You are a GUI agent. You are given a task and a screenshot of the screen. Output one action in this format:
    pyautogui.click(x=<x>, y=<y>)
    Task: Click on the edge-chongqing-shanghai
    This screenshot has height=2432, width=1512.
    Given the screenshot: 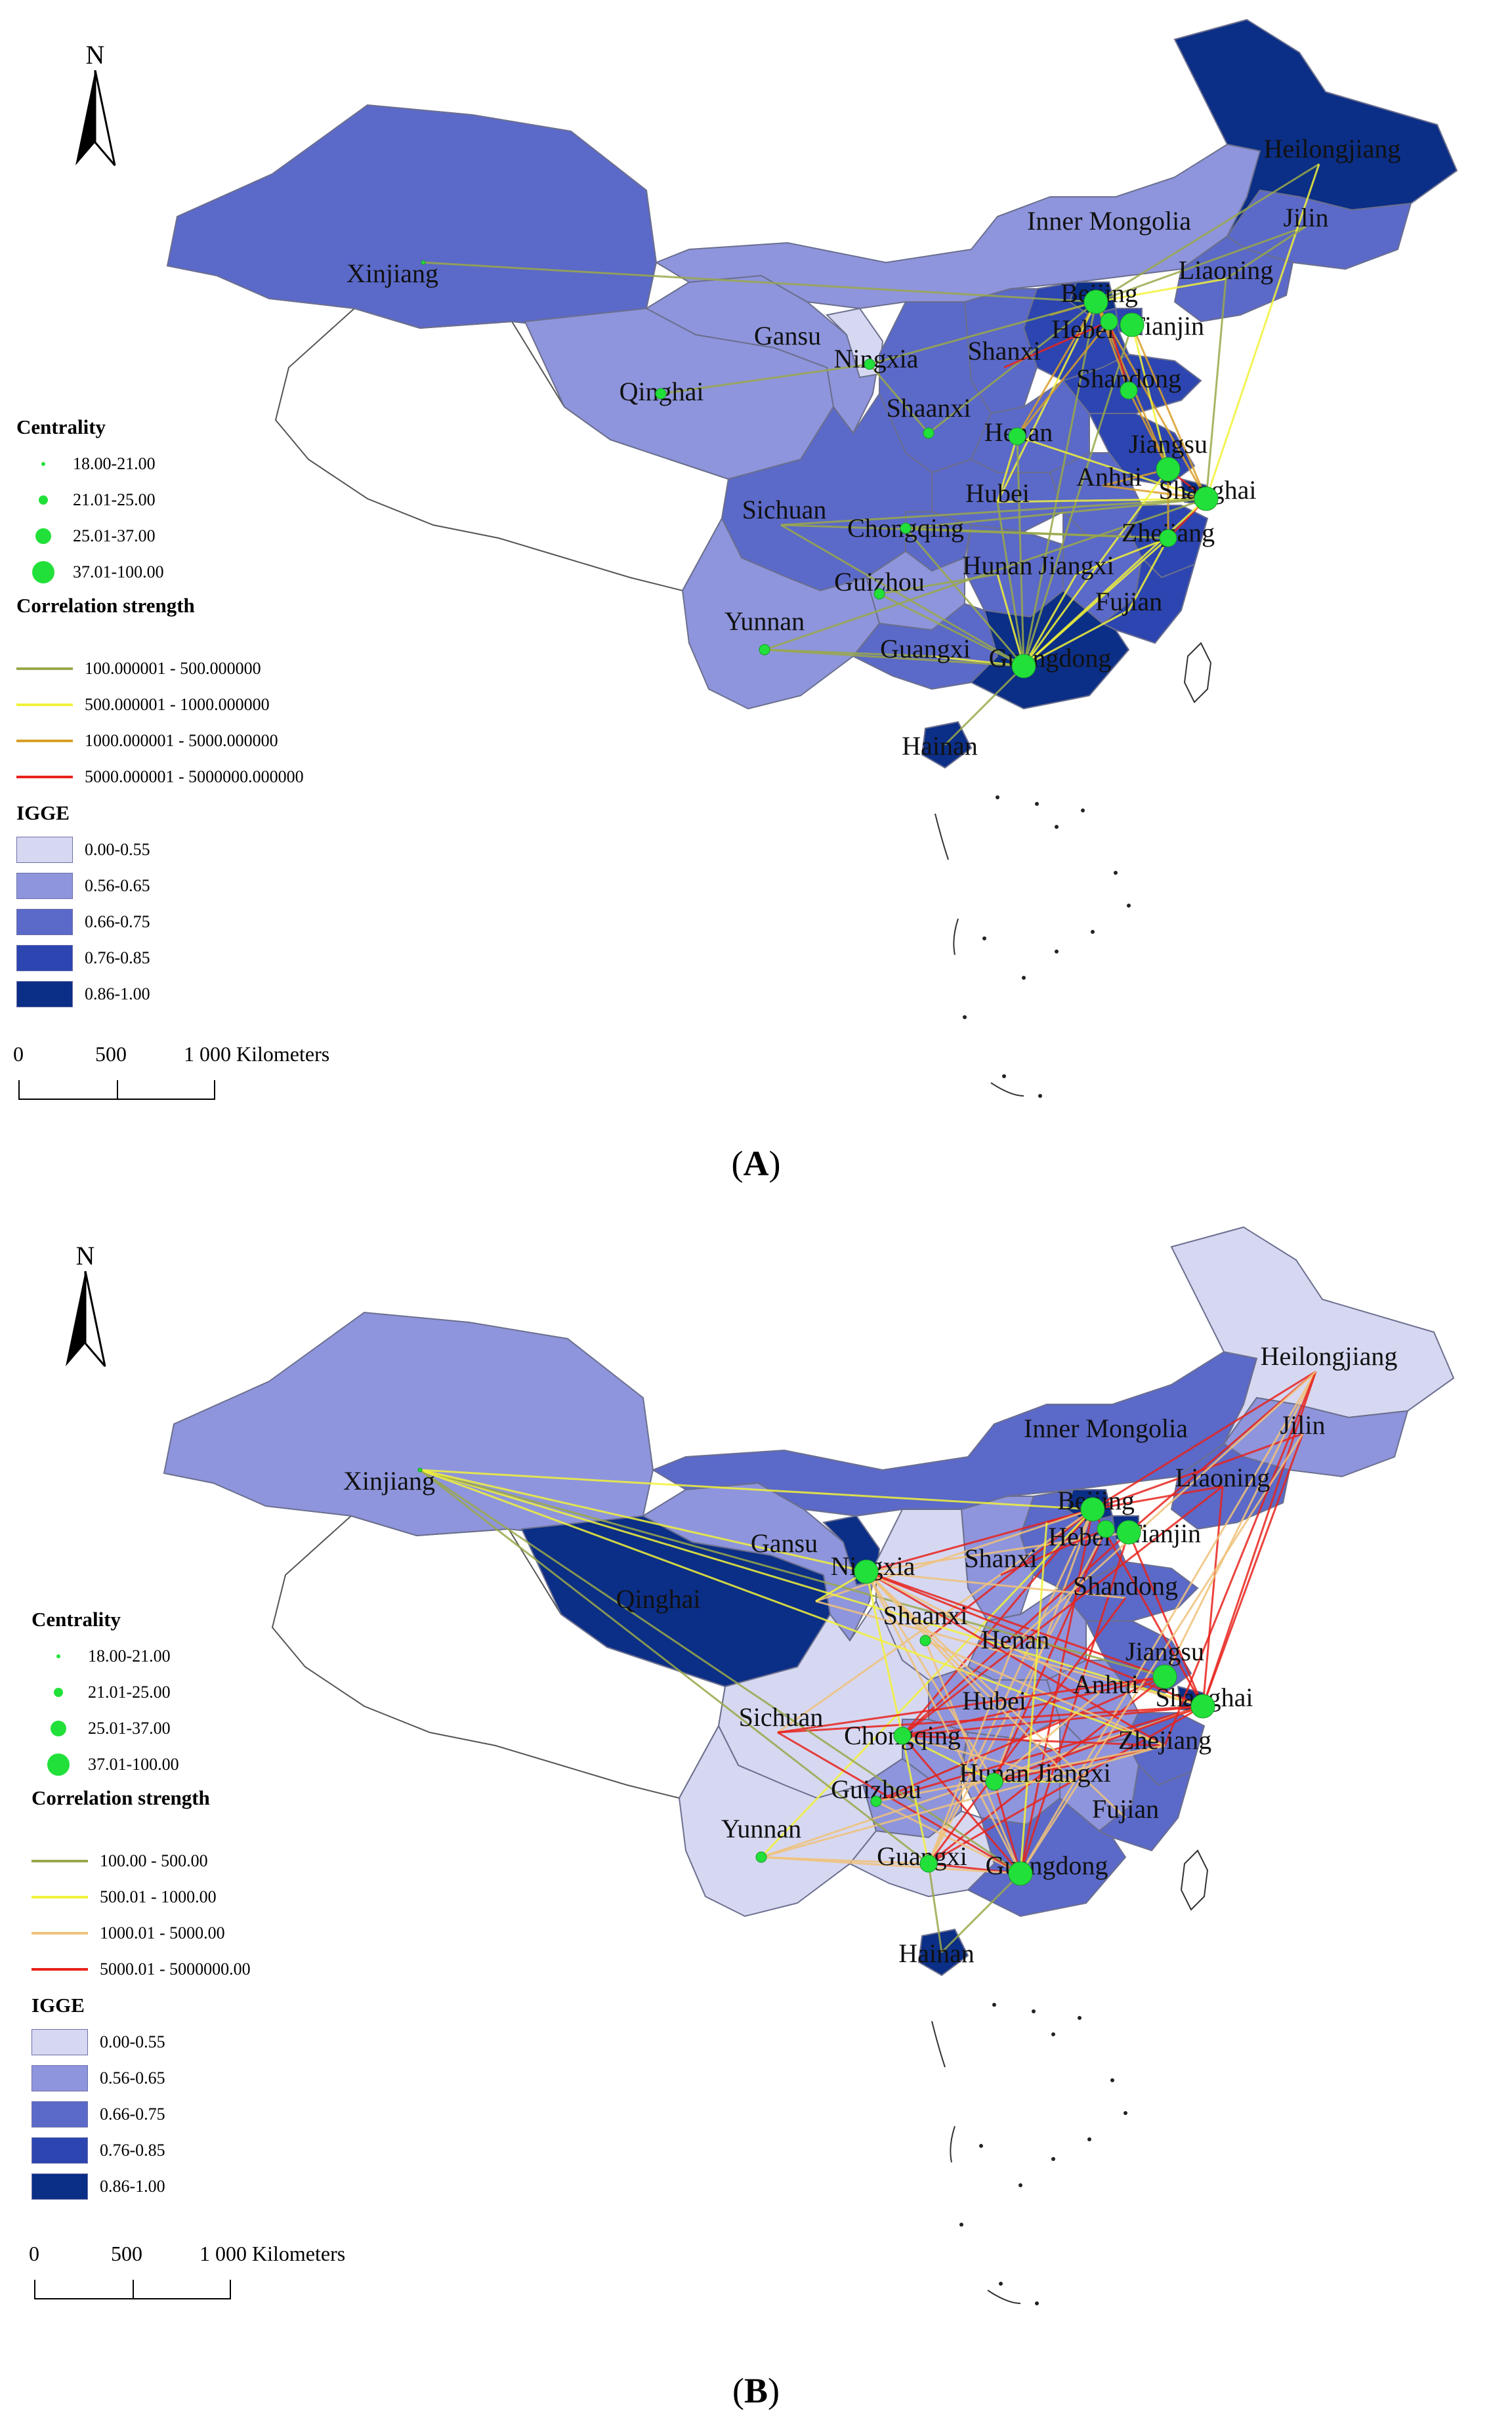 What is the action you would take?
    pyautogui.click(x=1056, y=513)
    